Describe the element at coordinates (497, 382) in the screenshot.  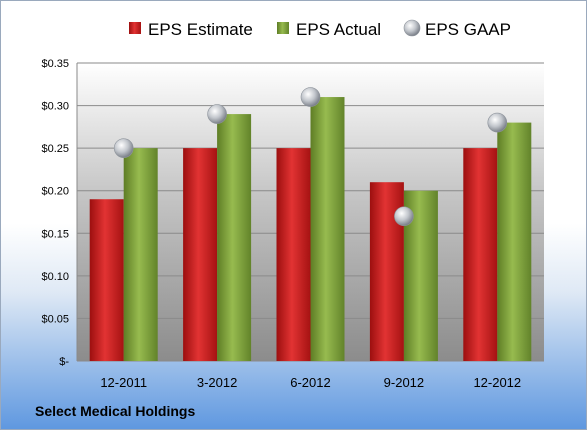
I see `x-tick-label: 12-2012` at that location.